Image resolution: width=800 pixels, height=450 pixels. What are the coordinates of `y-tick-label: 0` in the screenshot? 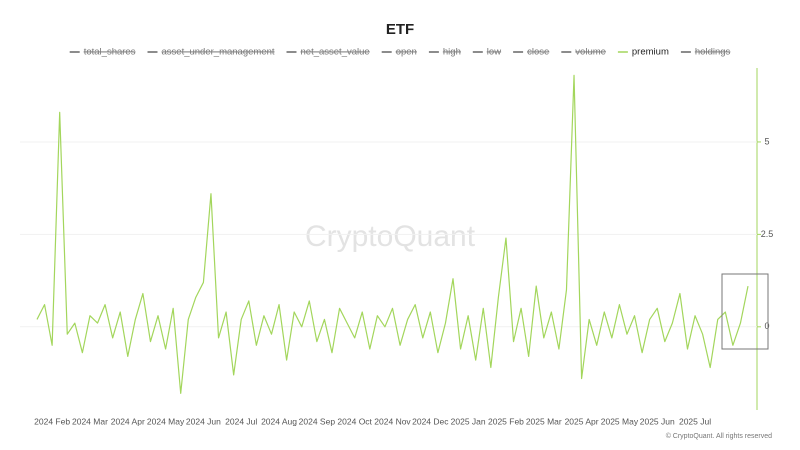 It's located at (766, 326).